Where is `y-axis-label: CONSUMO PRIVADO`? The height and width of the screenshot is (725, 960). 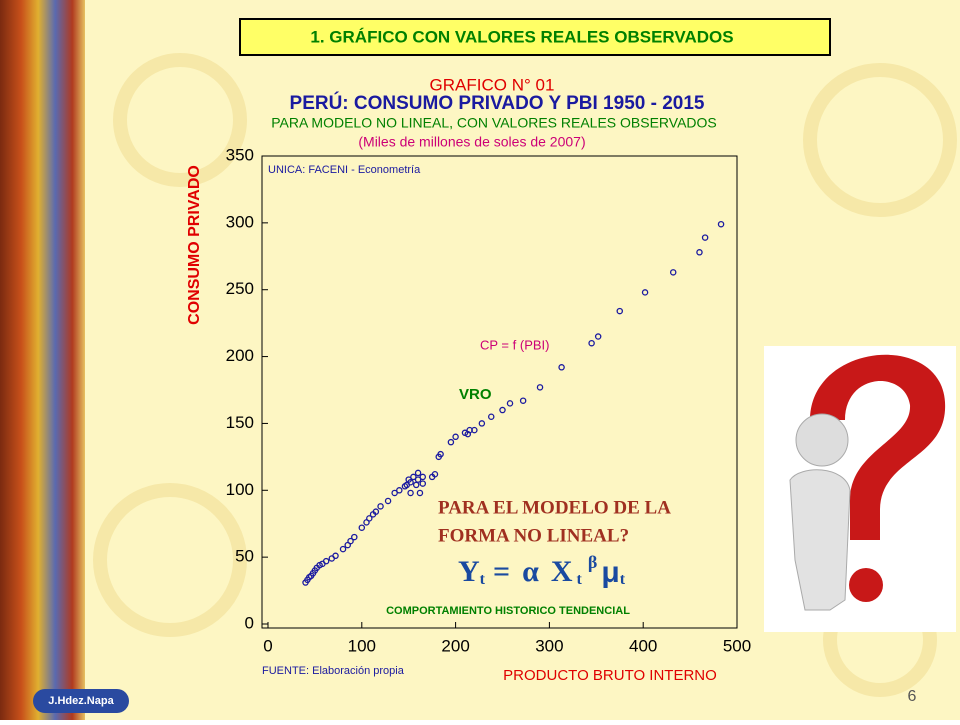
y-axis-label: CONSUMO PRIVADO is located at coordinates (194, 245).